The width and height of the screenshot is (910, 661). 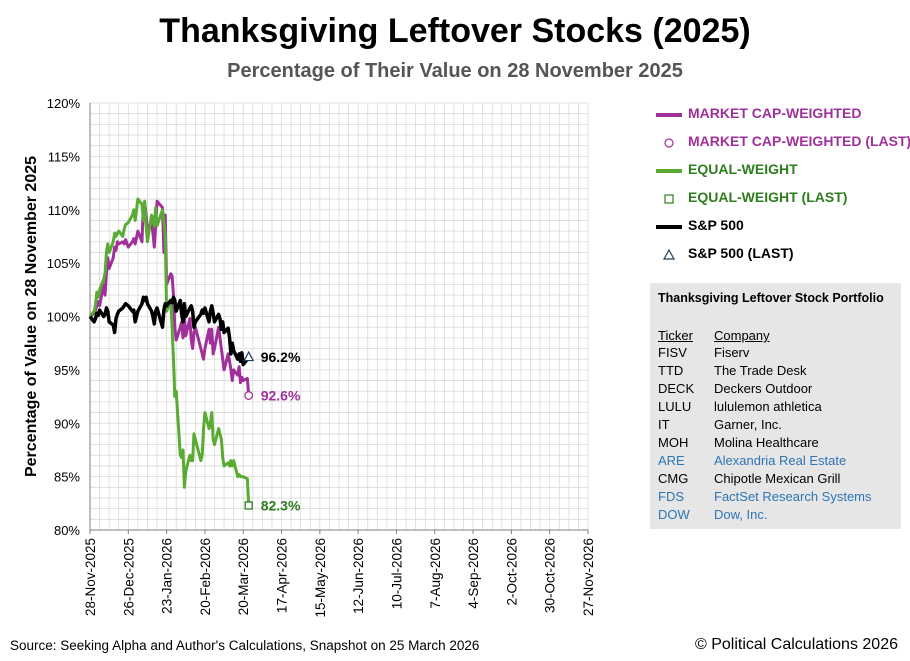 I want to click on portfolio-row: TTD The Trade Desk, so click(x=775, y=372).